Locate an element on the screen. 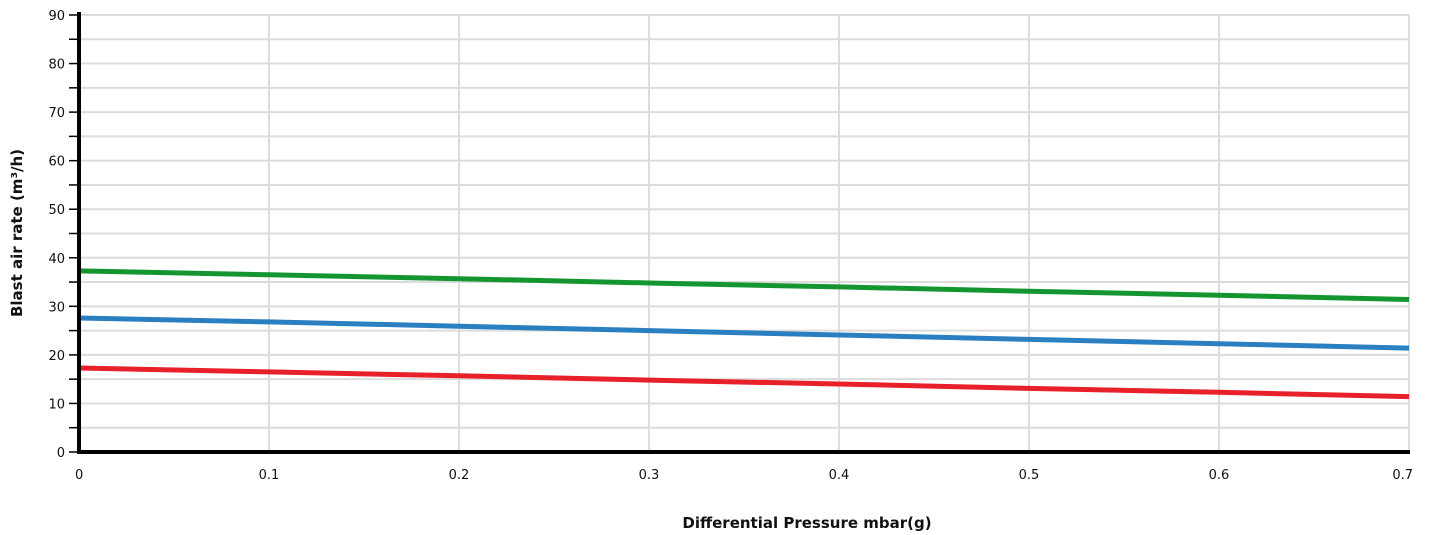 This screenshot has height=535, width=1437. x-tick-label: 0 is located at coordinates (79, 475).